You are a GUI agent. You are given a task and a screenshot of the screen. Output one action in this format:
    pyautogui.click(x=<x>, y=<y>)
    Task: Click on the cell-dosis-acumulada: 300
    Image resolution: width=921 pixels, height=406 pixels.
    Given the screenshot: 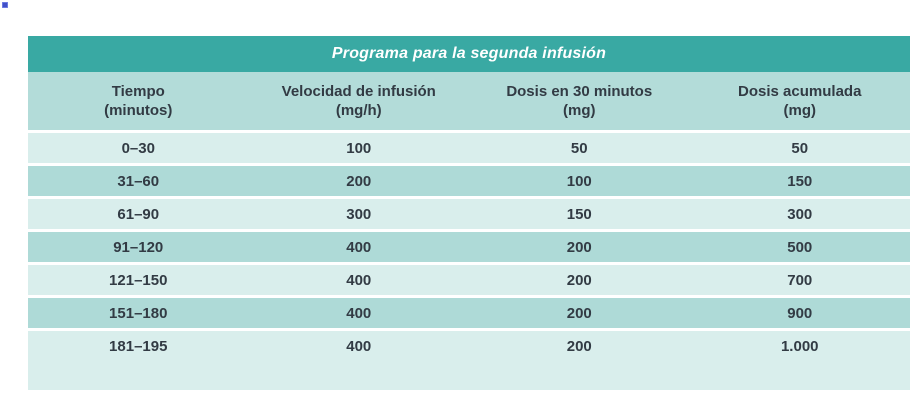 What is the action you would take?
    pyautogui.click(x=800, y=214)
    